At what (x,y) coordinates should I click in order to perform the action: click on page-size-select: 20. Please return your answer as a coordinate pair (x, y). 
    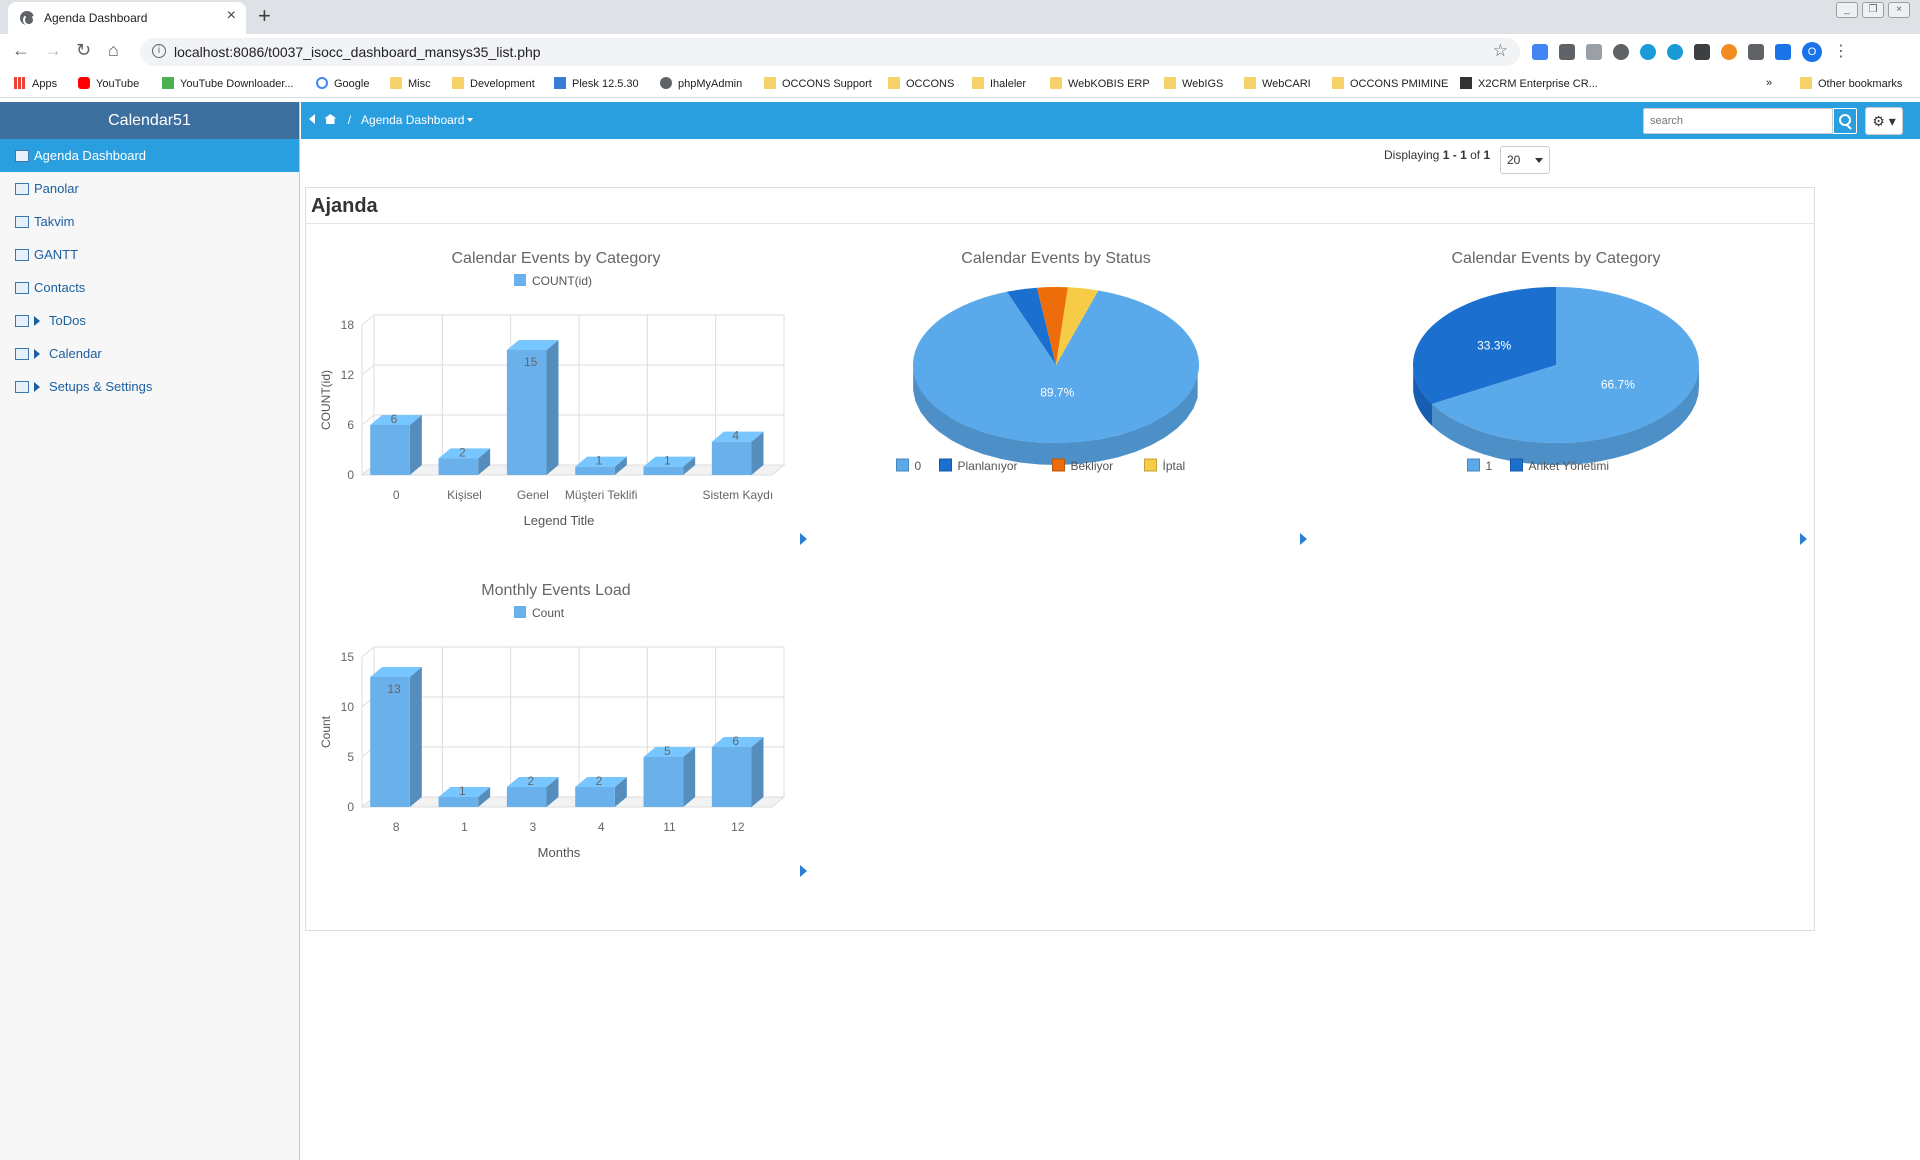
    Looking at the image, I should click on (1525, 160).